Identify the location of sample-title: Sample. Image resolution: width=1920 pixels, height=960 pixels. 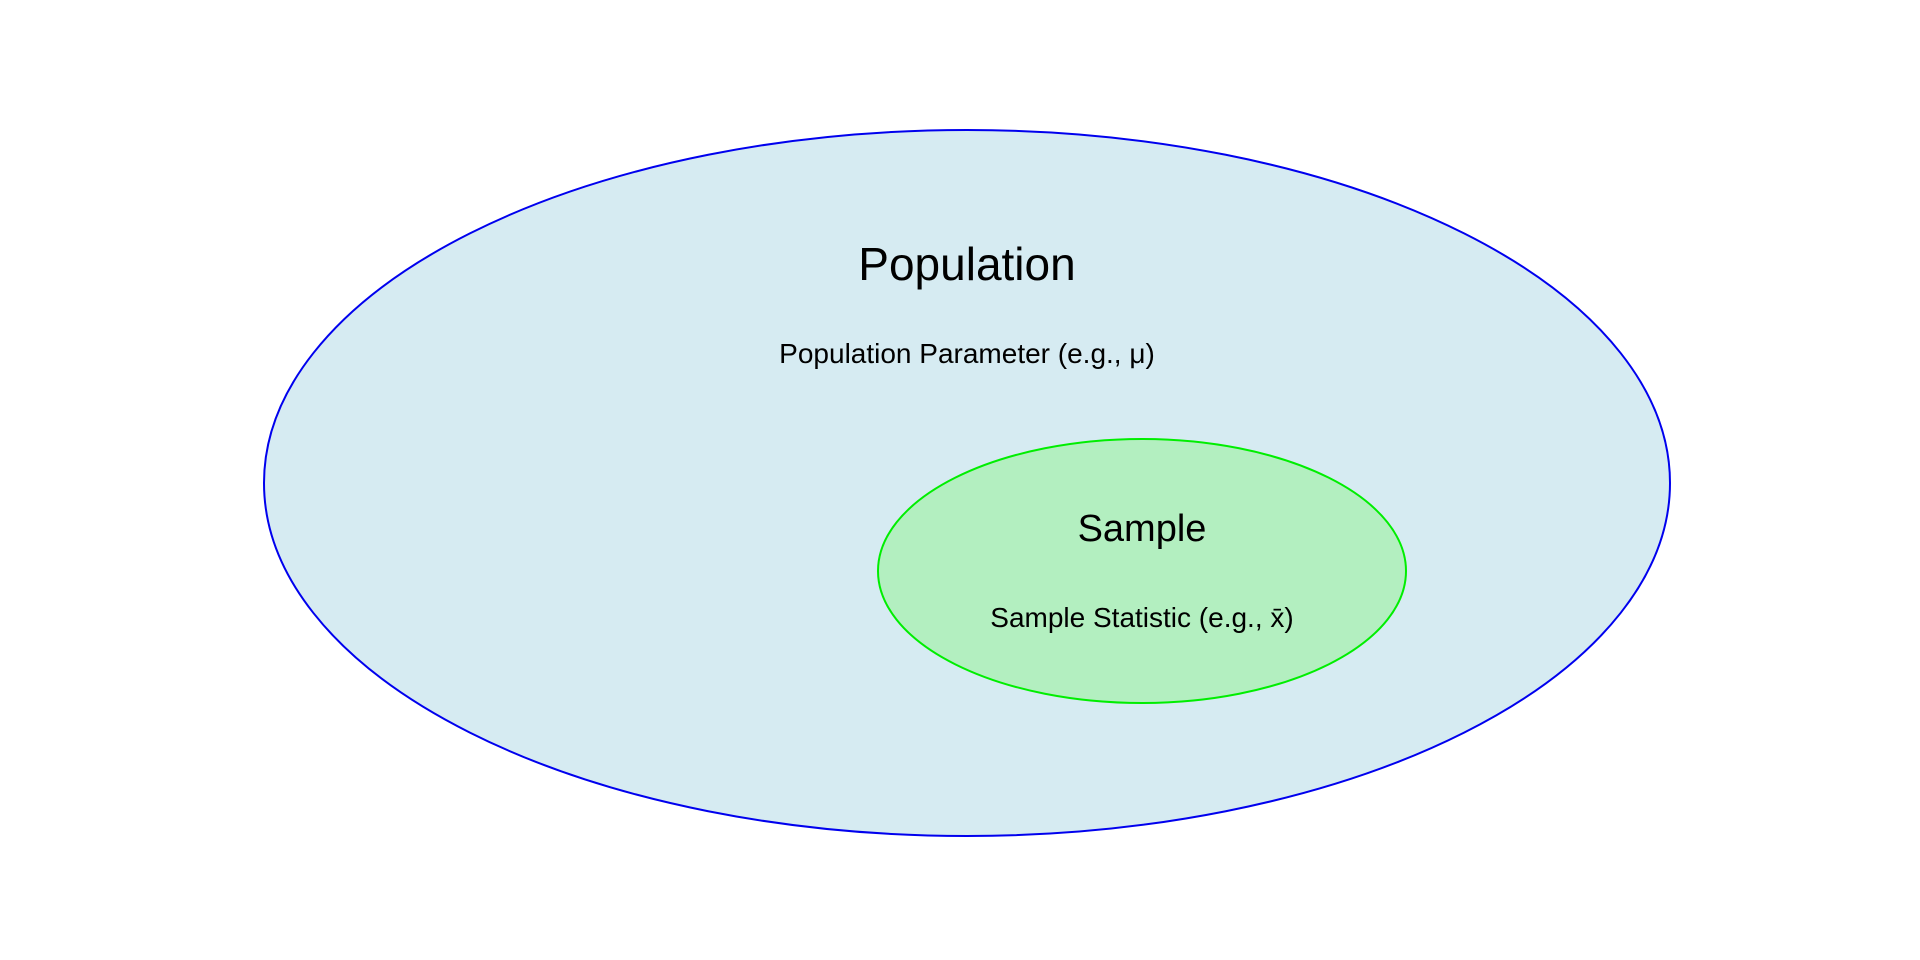
(1142, 529).